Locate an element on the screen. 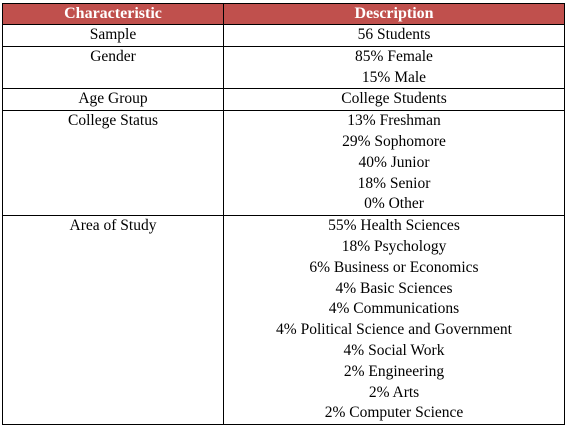  description-line: 56 Students is located at coordinates (394, 34).